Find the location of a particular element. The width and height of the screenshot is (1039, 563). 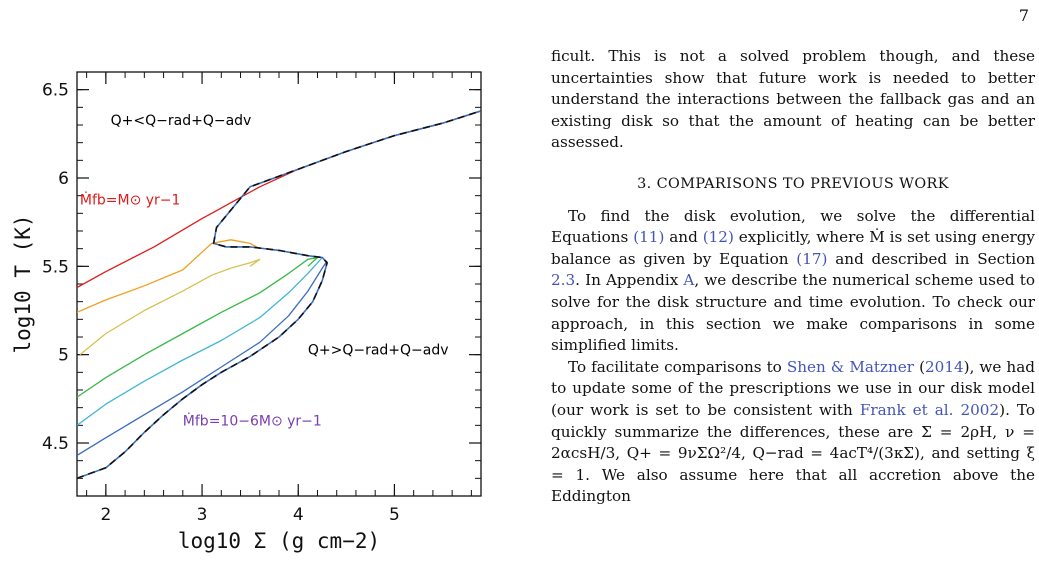

y-tick-label: 4.5 is located at coordinates (55, 444).